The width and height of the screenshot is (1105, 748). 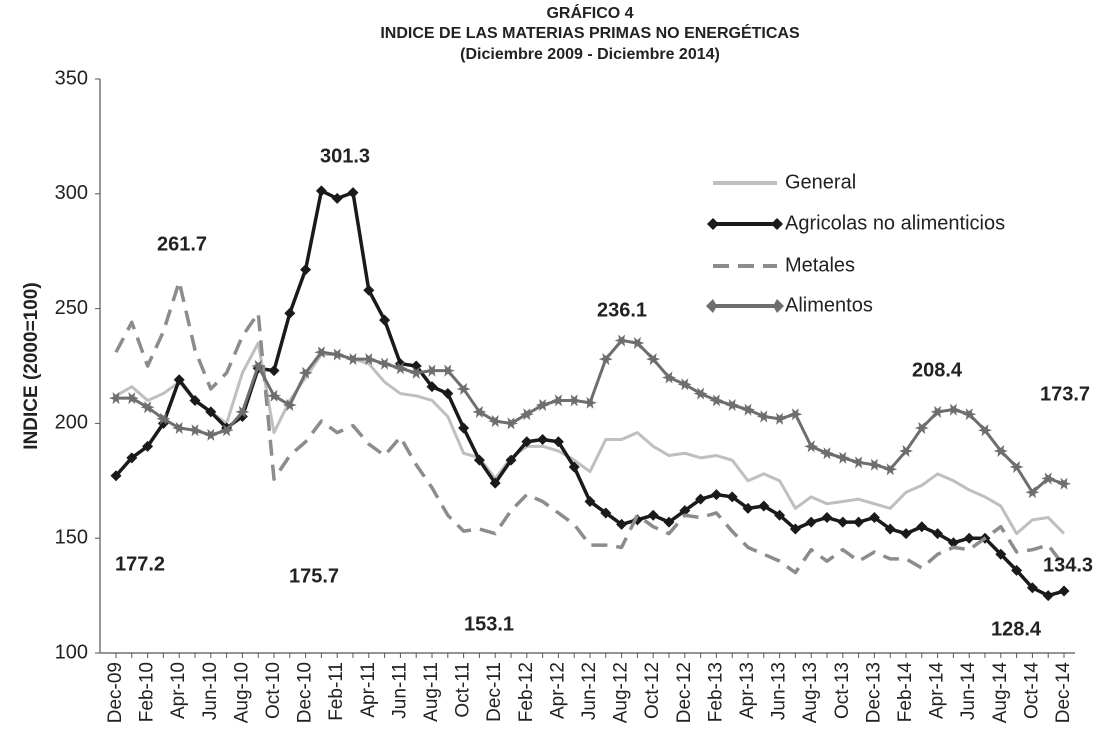 What do you see at coordinates (779, 691) in the screenshot?
I see `x-tick-label: Jun-13` at bounding box center [779, 691].